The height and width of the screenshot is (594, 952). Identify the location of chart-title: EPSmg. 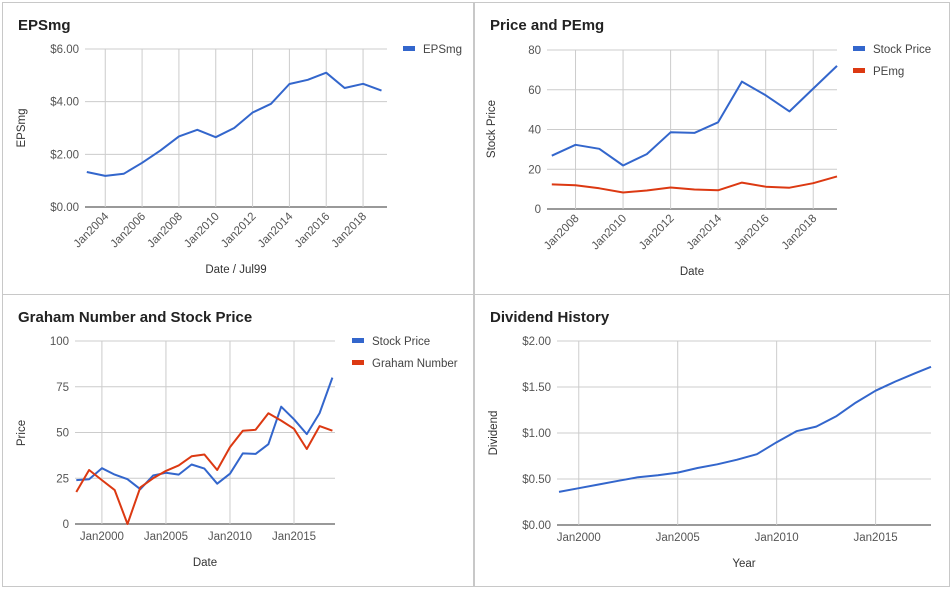
(44, 25).